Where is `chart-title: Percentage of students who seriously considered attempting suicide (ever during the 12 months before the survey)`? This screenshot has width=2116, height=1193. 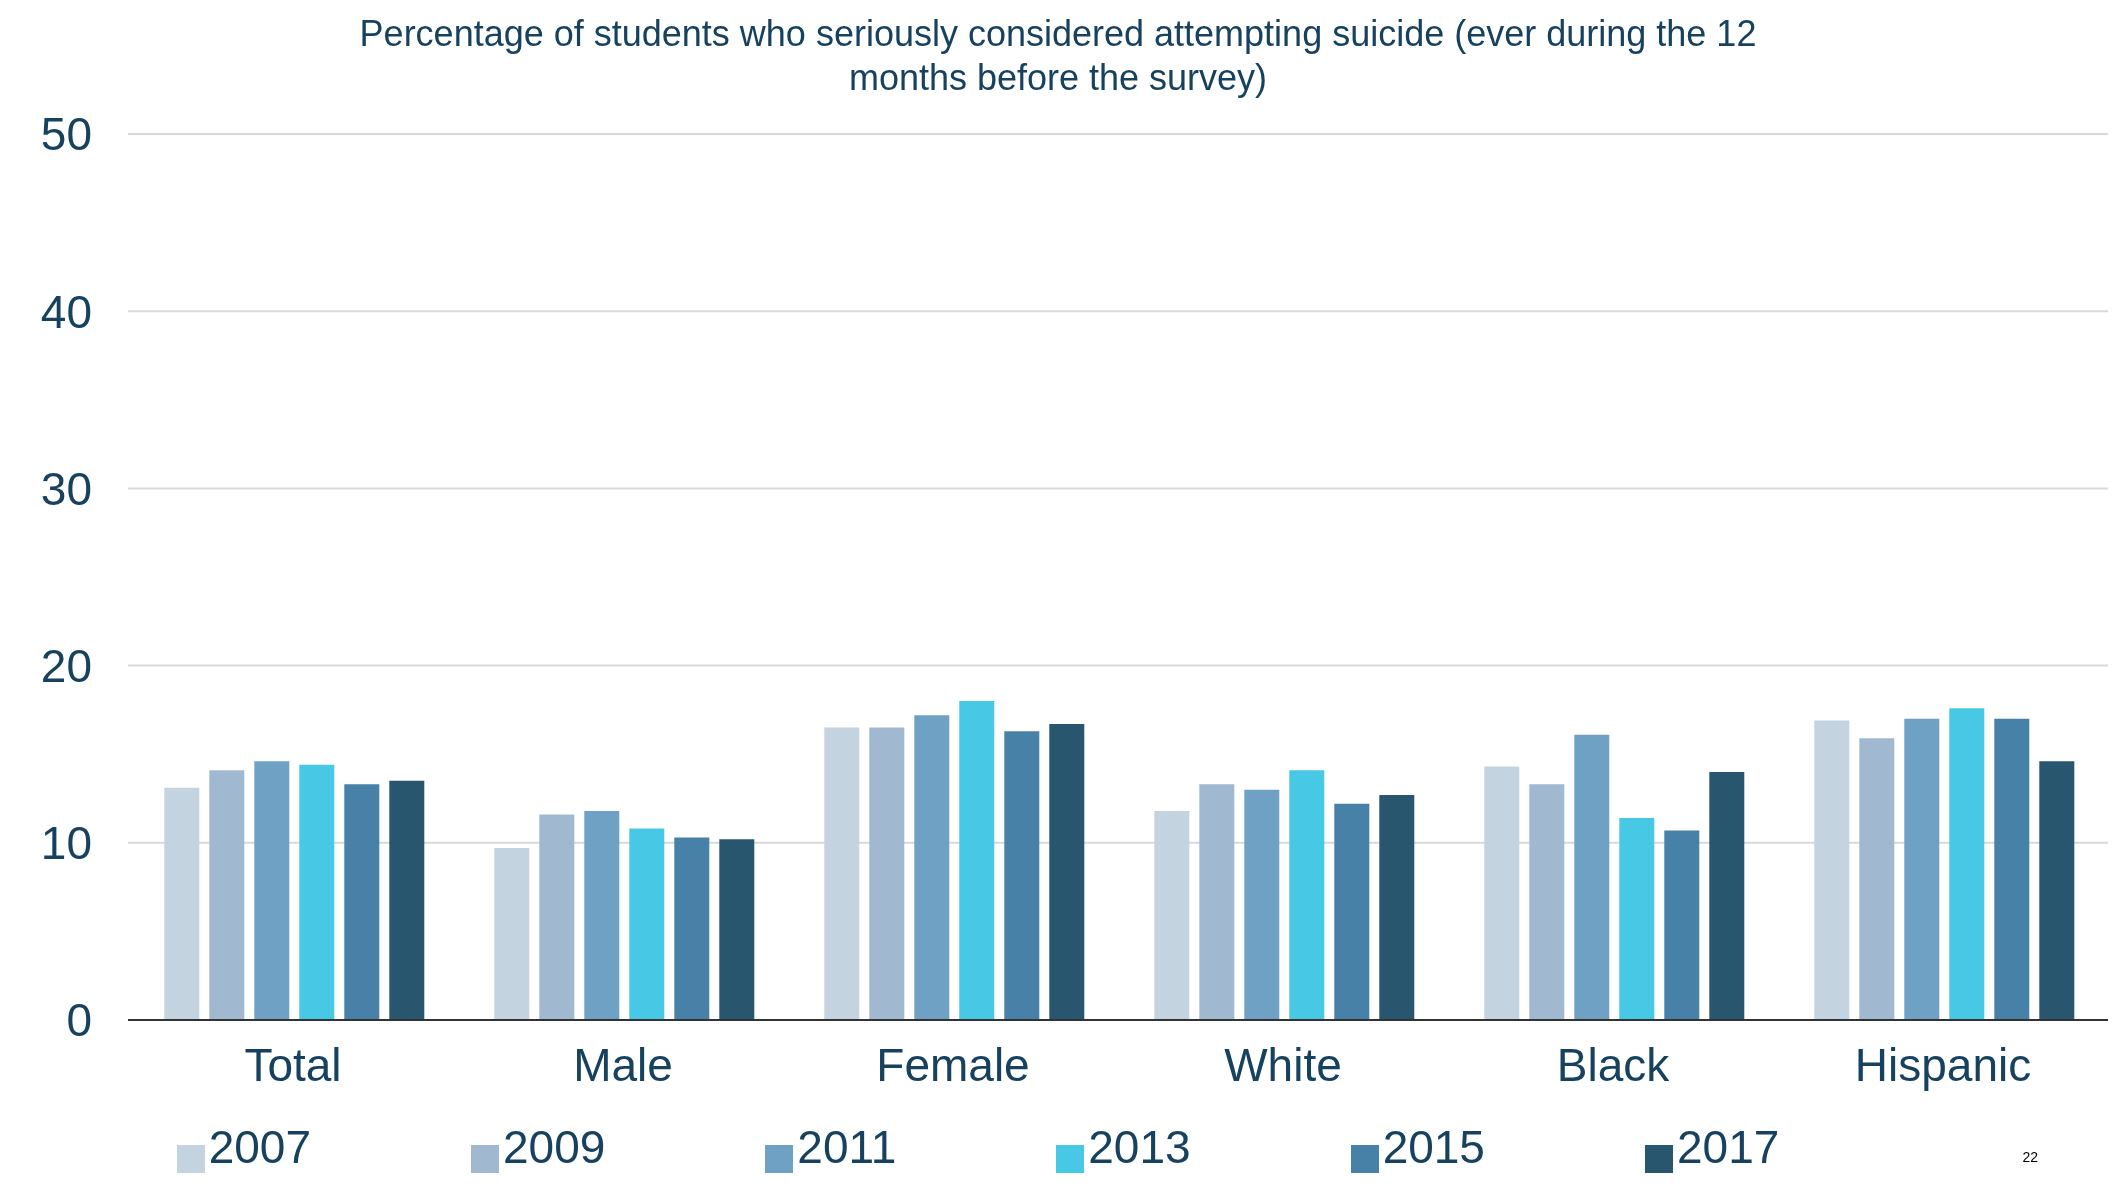 chart-title: Percentage of students who seriously considered attempting suicide (ever during the 12 months before the survey) is located at coordinates (1058, 56).